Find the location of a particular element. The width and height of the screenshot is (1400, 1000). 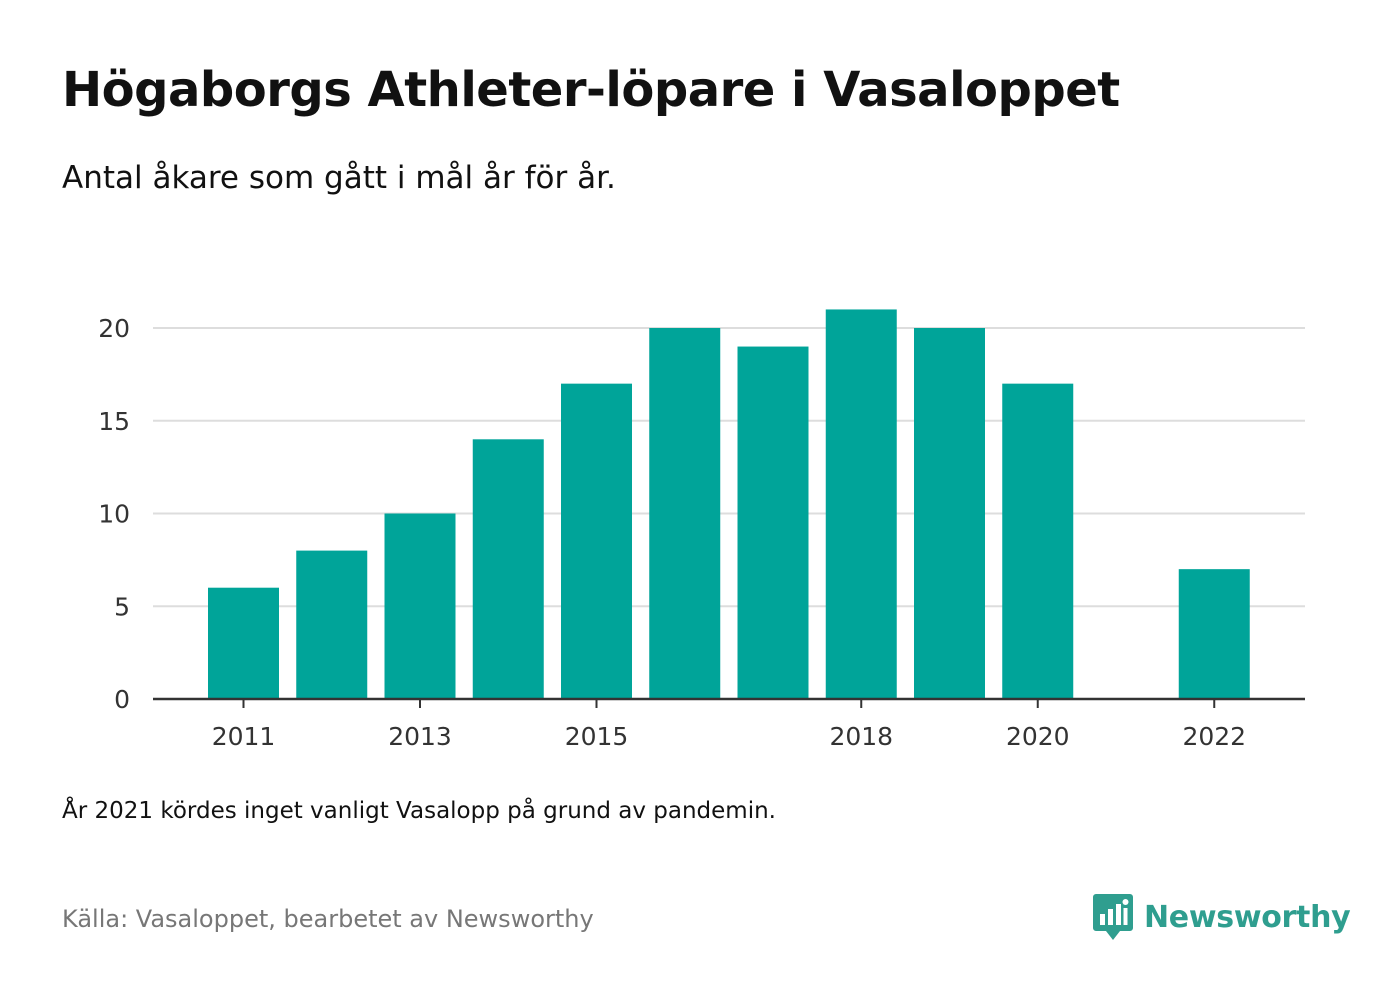

bar-2012 is located at coordinates (332, 624).